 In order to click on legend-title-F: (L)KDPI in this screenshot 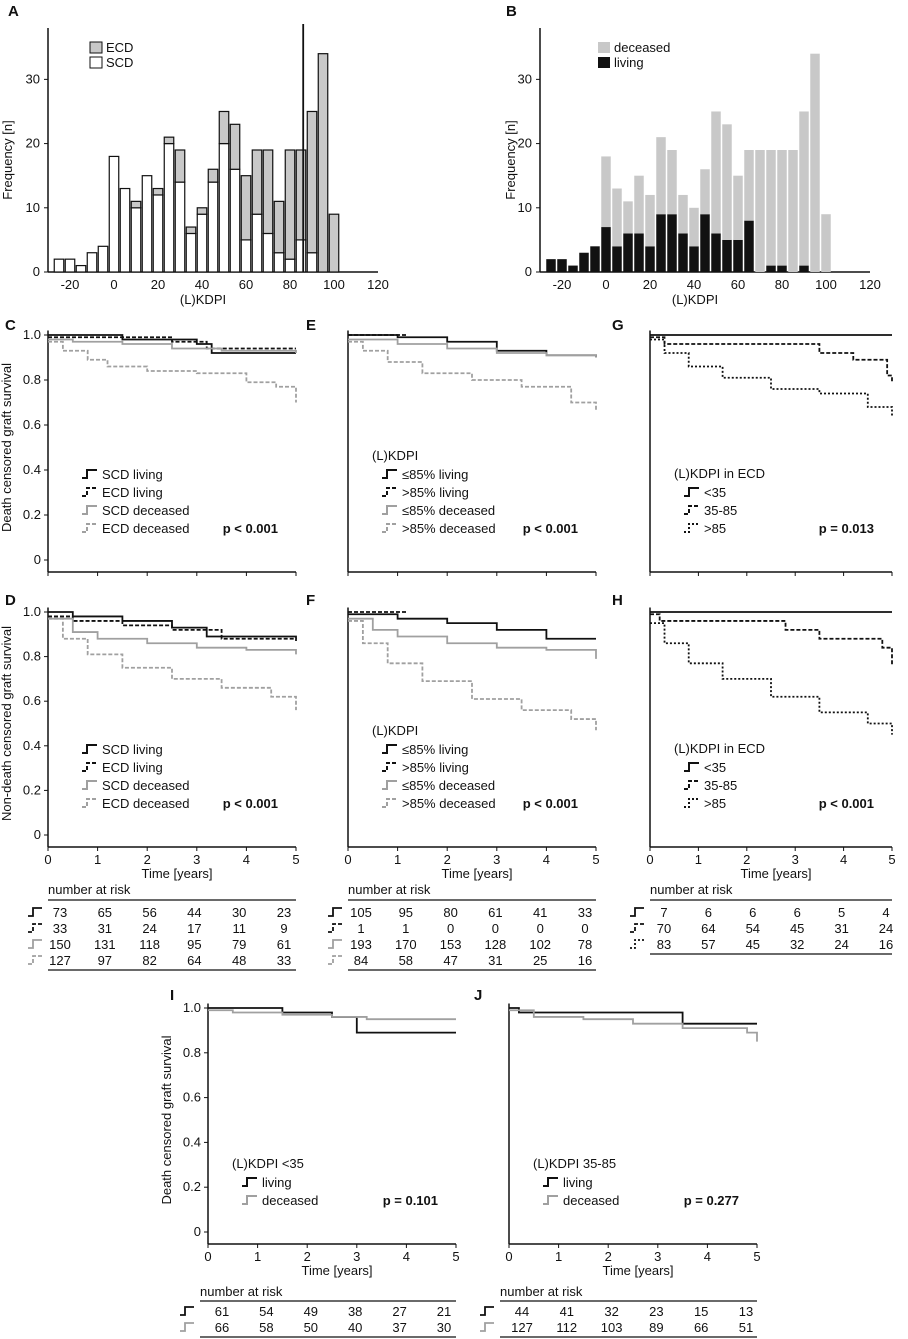, I will do `click(395, 730)`.